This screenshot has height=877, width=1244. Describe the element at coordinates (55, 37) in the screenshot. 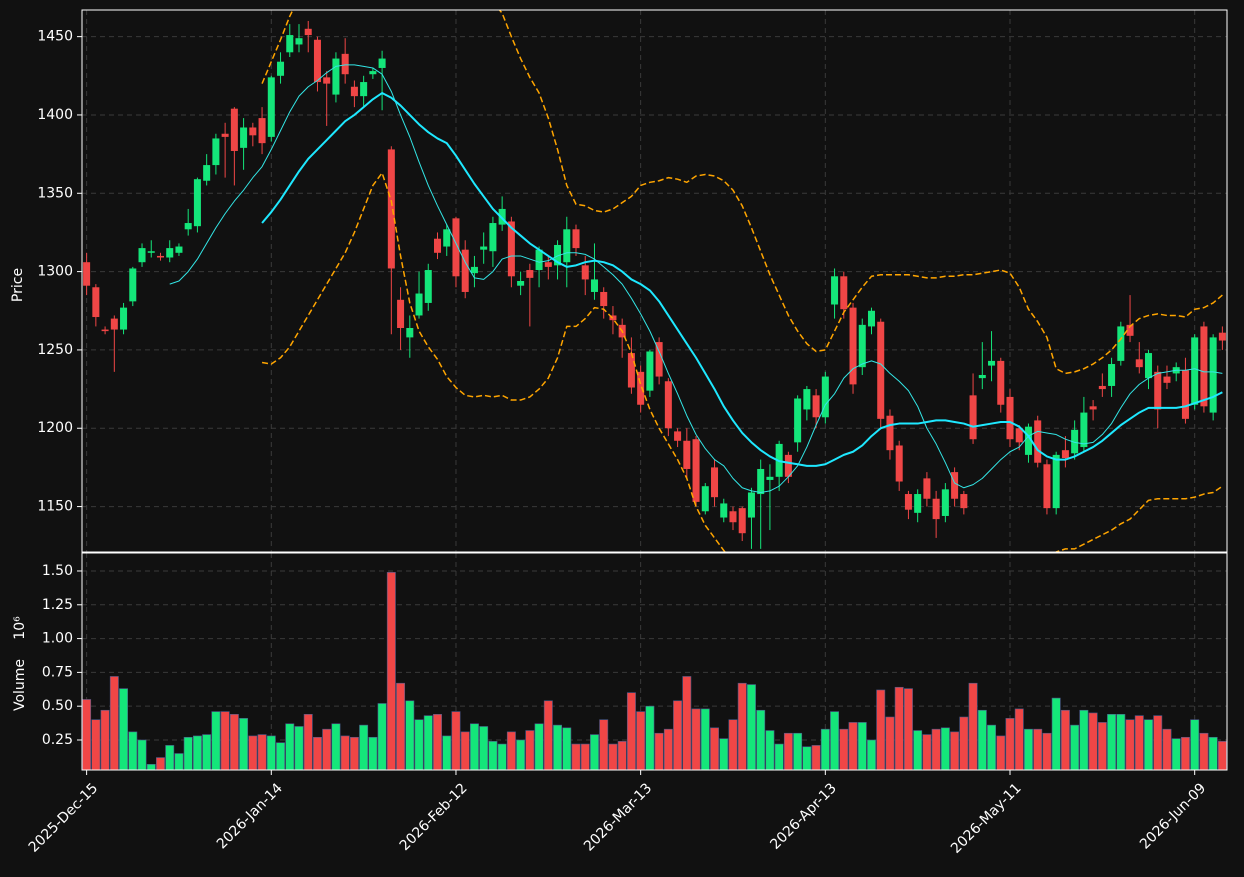

I see `y-tick-label: 1450` at that location.